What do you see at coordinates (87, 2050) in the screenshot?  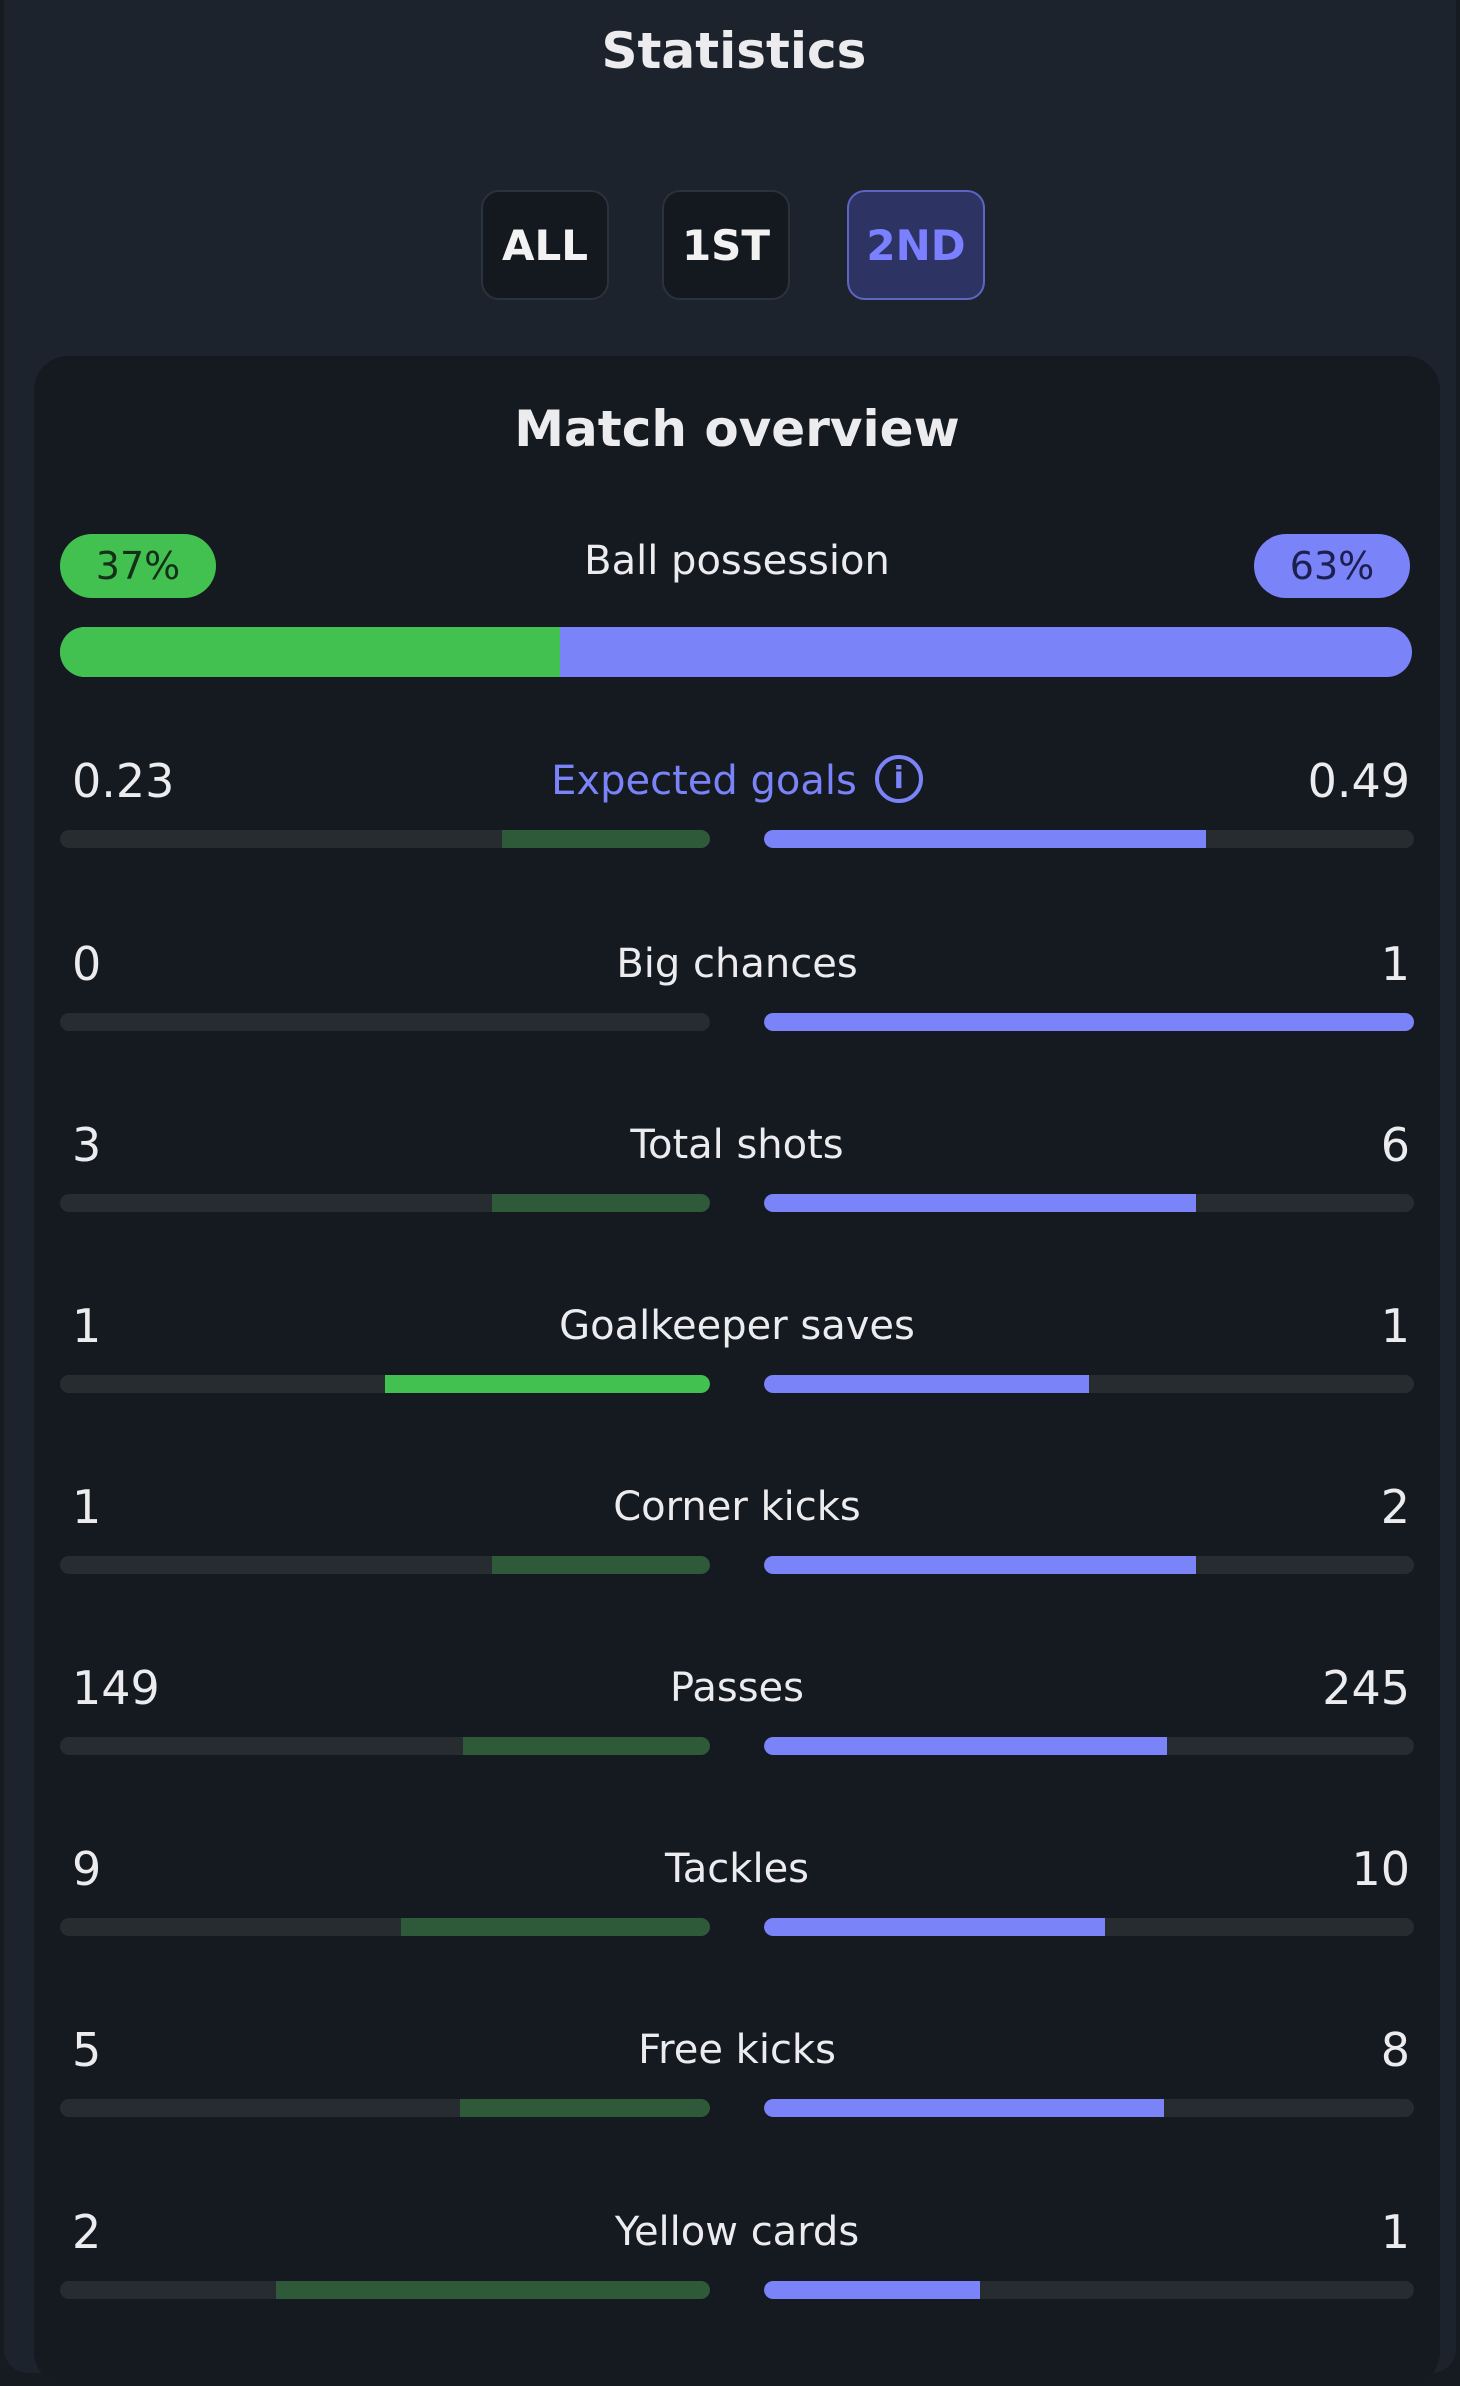 I see `home-value: 5` at bounding box center [87, 2050].